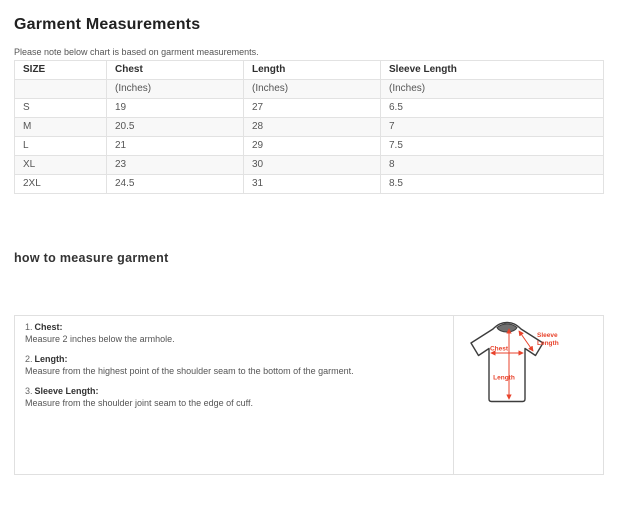 The height and width of the screenshot is (516, 625). Describe the element at coordinates (66, 391) in the screenshot. I see `instruction-label: Sleeve Length:` at that location.